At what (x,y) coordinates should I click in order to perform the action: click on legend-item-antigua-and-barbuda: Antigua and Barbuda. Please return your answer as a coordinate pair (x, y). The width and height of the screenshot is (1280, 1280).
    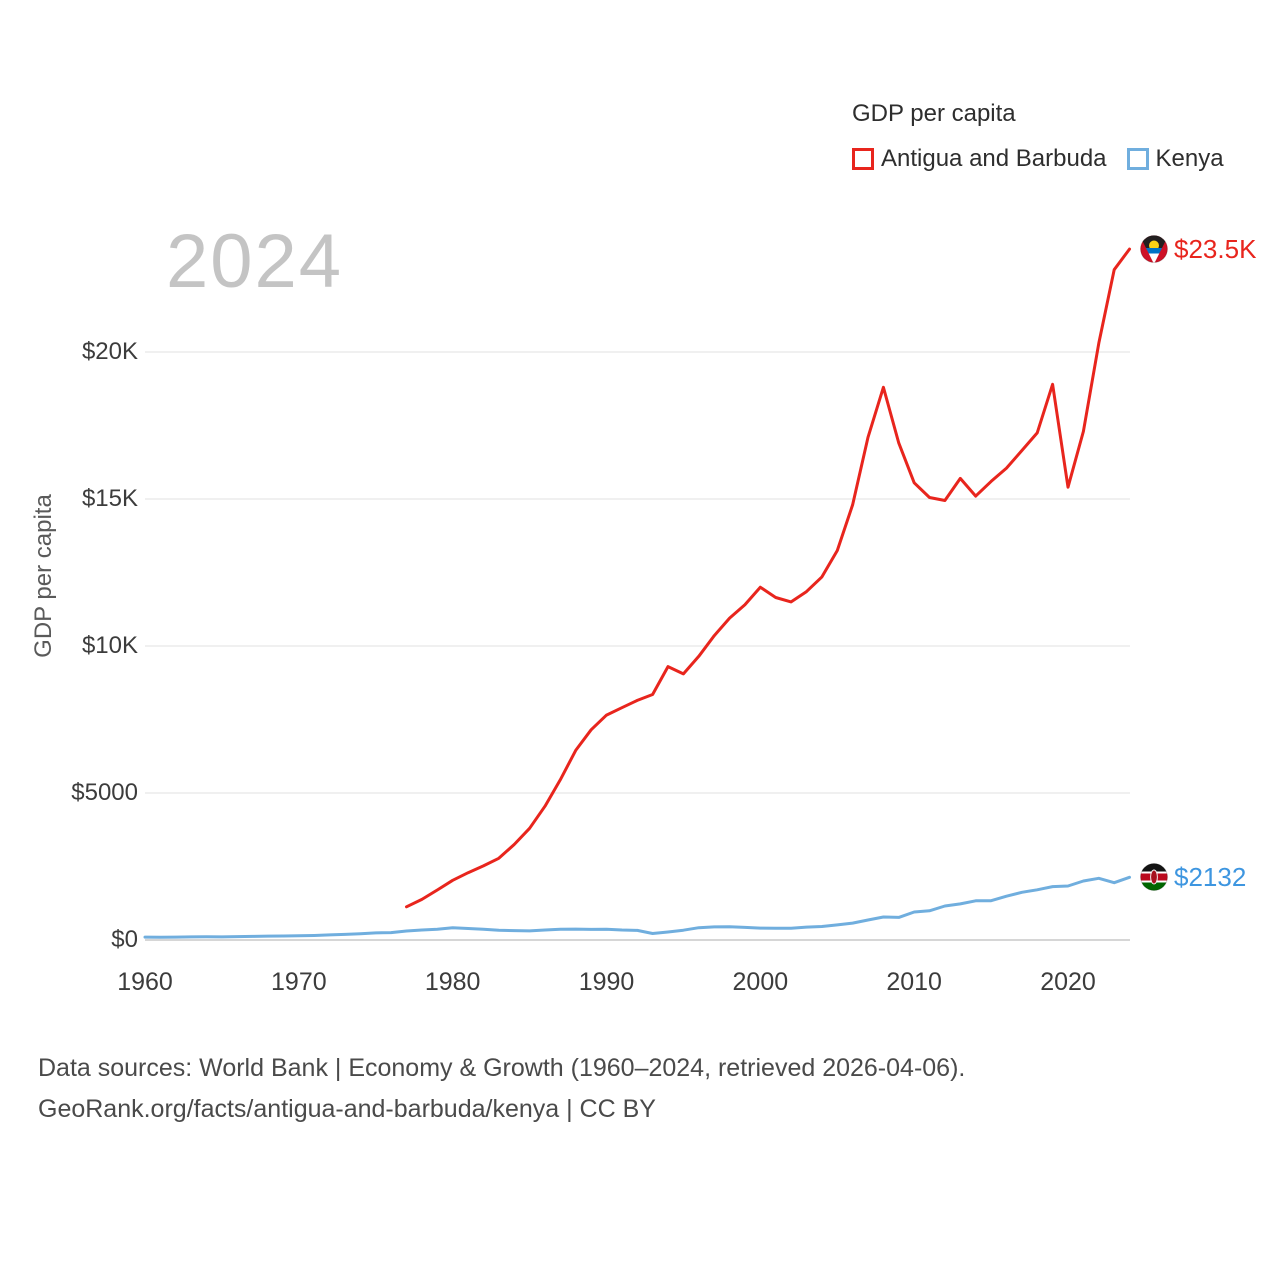
    Looking at the image, I should click on (979, 159).